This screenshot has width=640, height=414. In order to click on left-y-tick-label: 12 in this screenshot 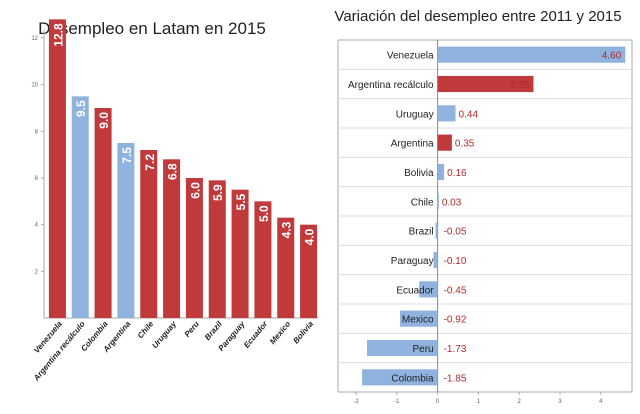, I will do `click(34, 39)`.